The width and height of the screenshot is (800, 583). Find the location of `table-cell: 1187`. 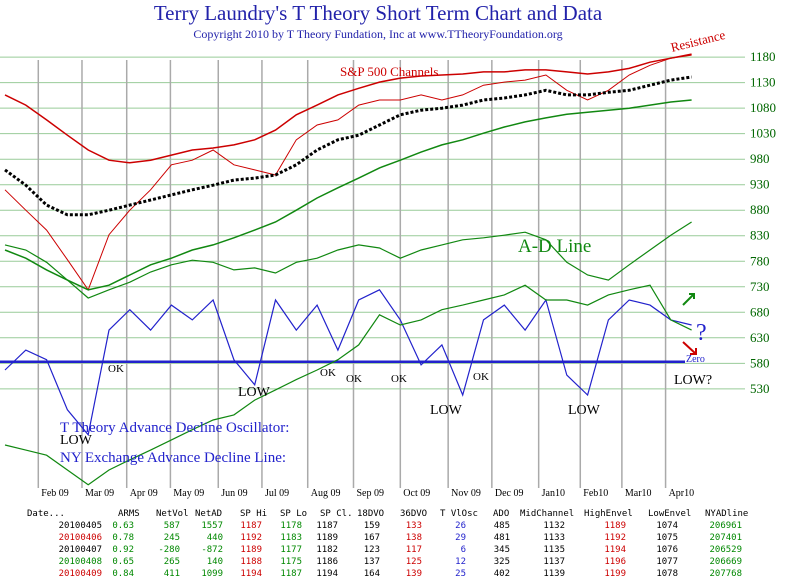

table-cell: 1187 is located at coordinates (291, 574).